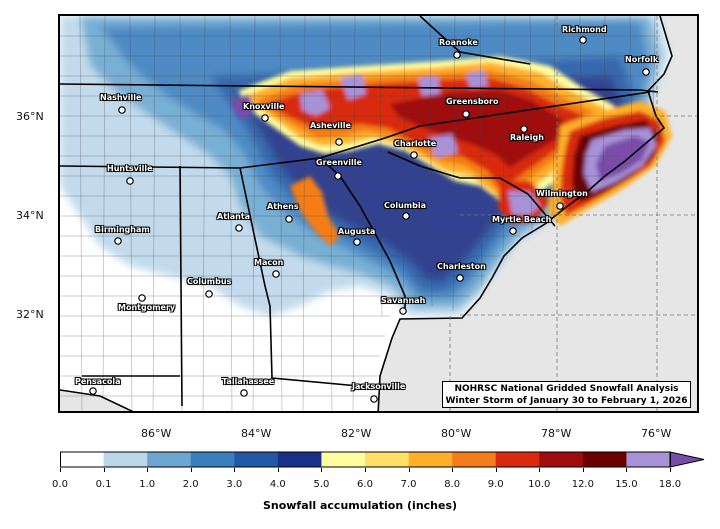 This screenshot has width=720, height=529. Describe the element at coordinates (122, 229) in the screenshot. I see `city-label-birmingham: Birmingham` at that location.